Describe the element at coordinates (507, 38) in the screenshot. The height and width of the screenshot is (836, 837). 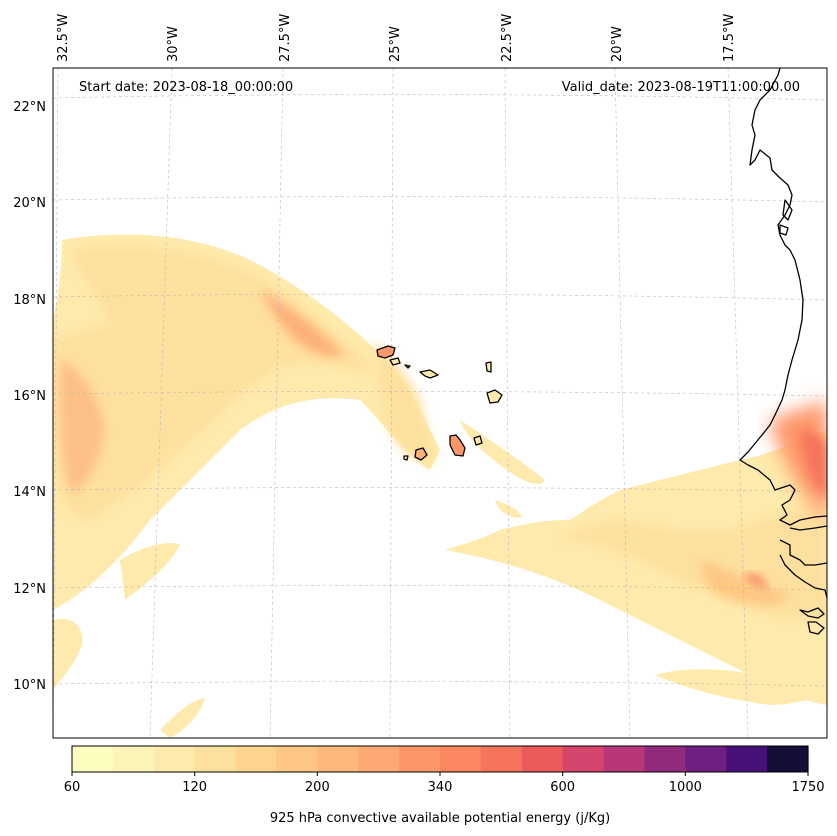
I see `lon-label: 22.5°W` at that location.